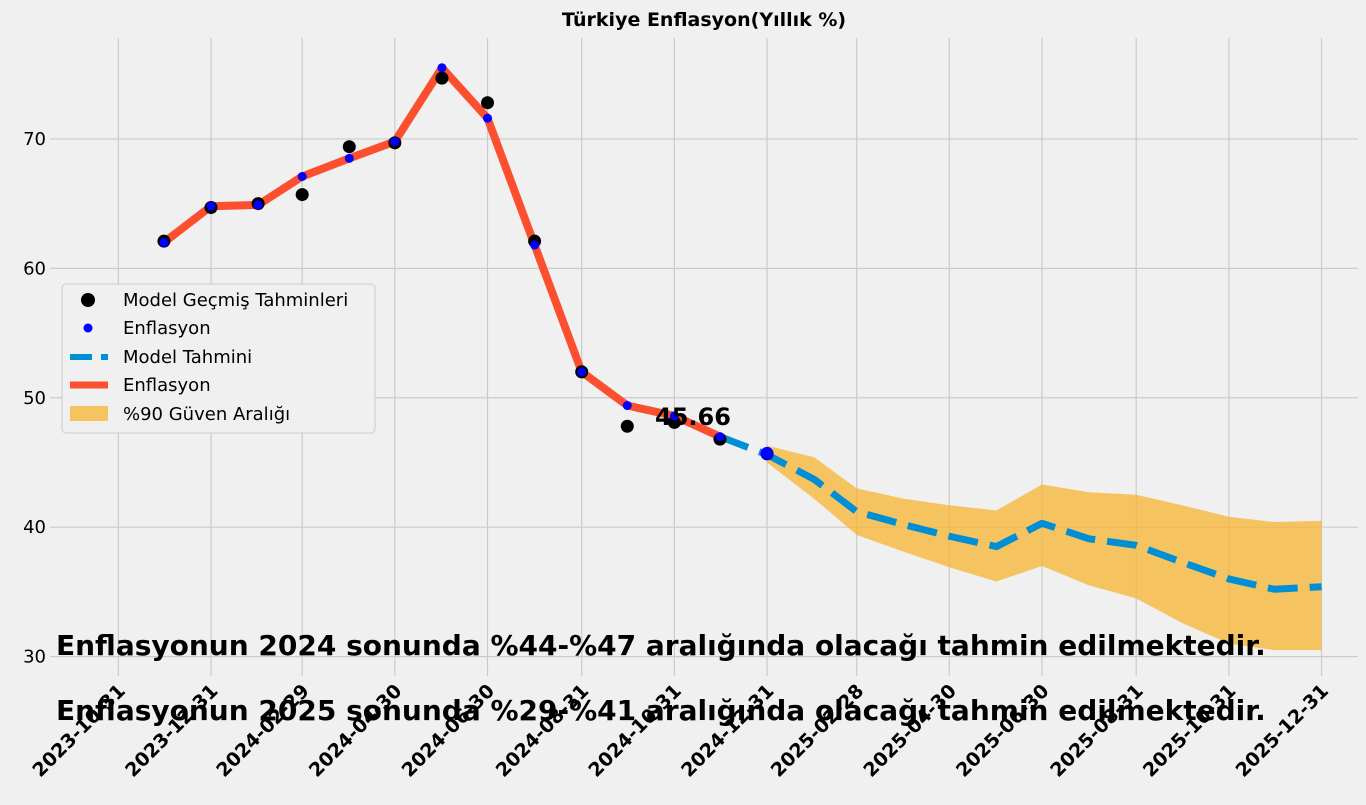 This screenshot has height=805, width=1366. What do you see at coordinates (167, 385) in the screenshot?
I see `legend-label-actual-line: Enflasyon` at bounding box center [167, 385].